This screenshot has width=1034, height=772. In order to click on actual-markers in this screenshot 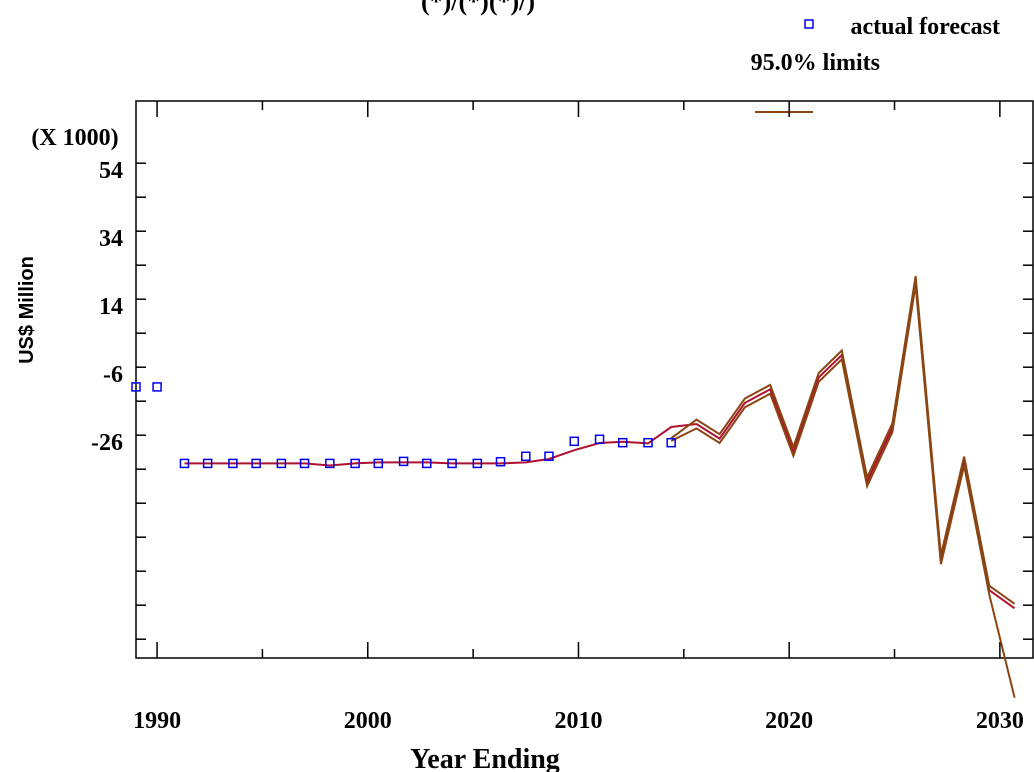, I will do `click(403, 425)`.